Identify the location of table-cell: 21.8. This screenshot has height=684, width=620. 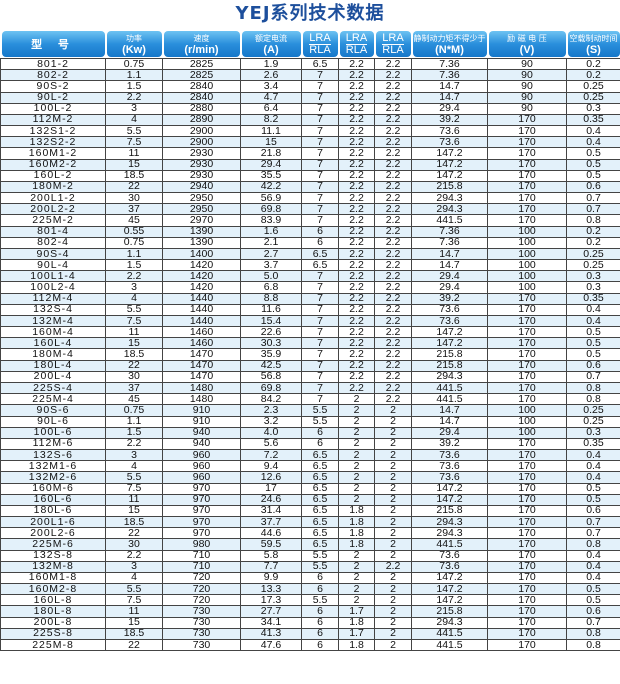
(271, 153).